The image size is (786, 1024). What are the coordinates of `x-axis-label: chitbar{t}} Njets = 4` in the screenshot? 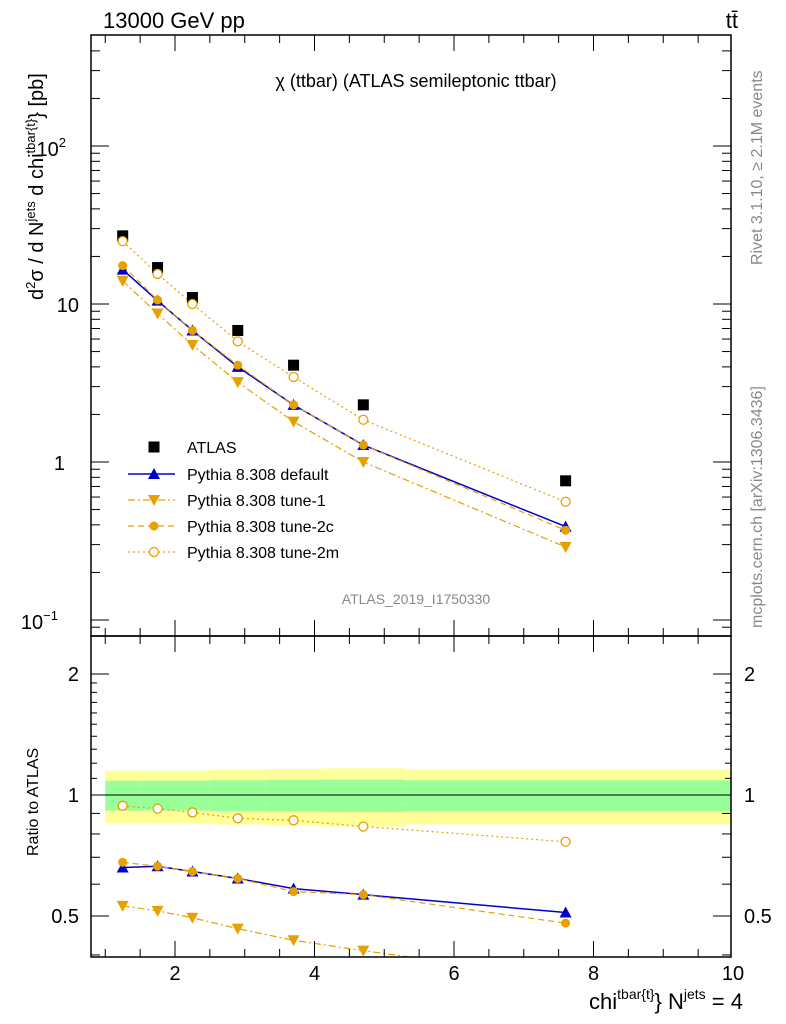 It's located at (666, 1000).